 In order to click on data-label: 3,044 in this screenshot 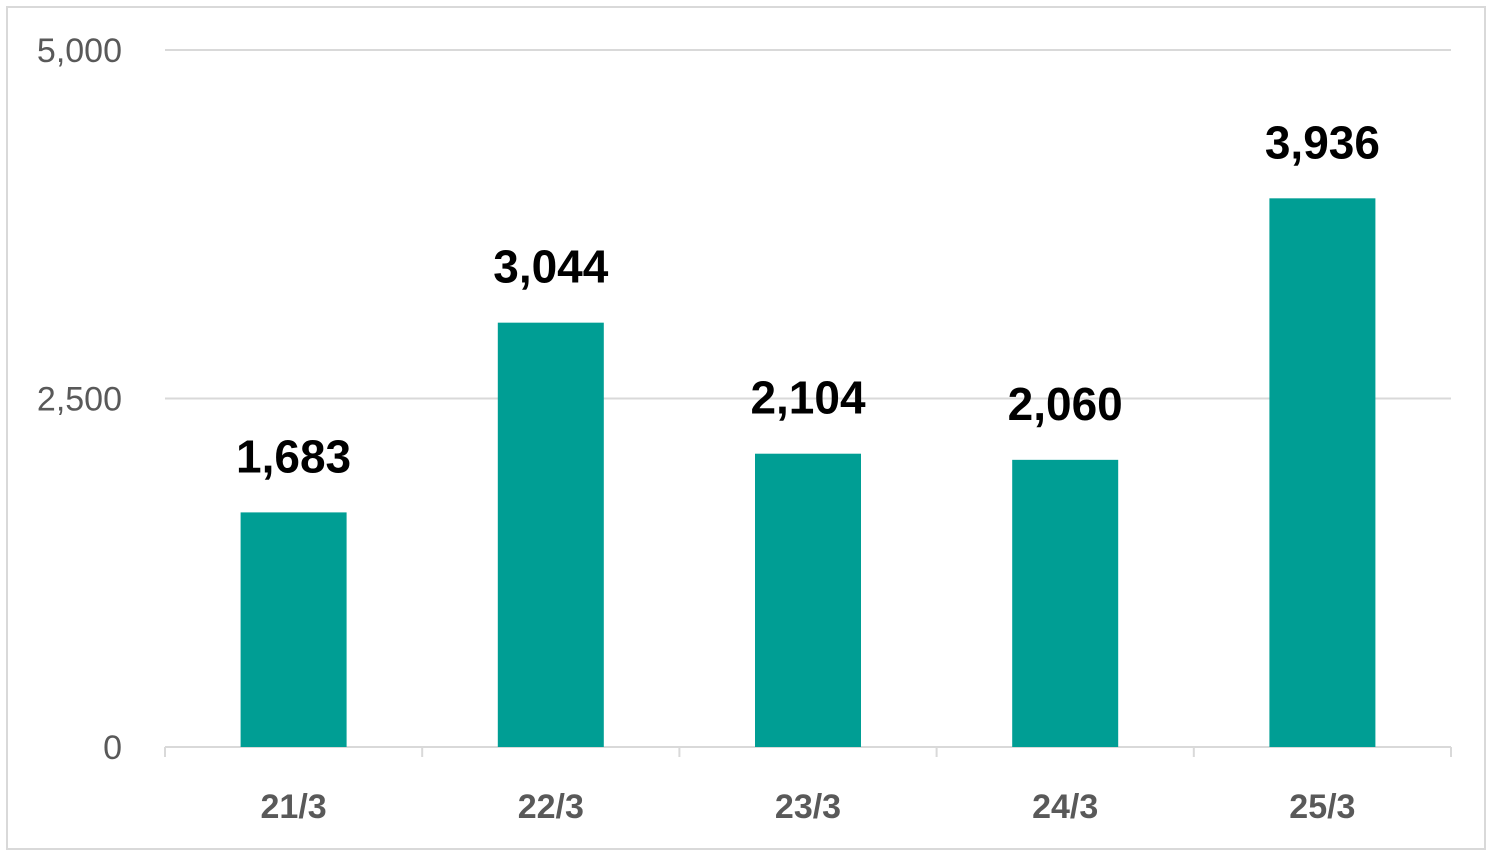, I will do `click(551, 267)`.